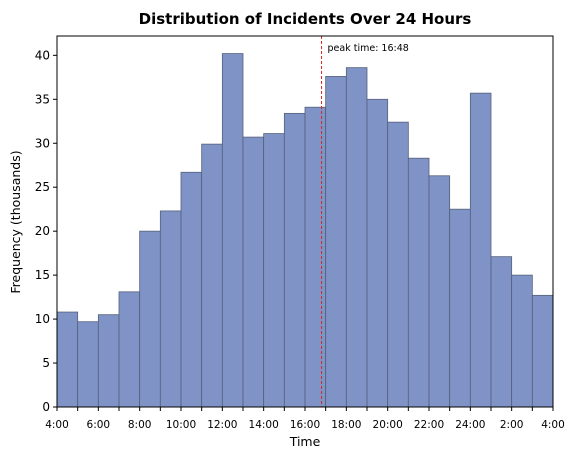 This screenshot has height=459, width=575. Describe the element at coordinates (264, 425) in the screenshot. I see `x-tick-label: 14:00` at that location.